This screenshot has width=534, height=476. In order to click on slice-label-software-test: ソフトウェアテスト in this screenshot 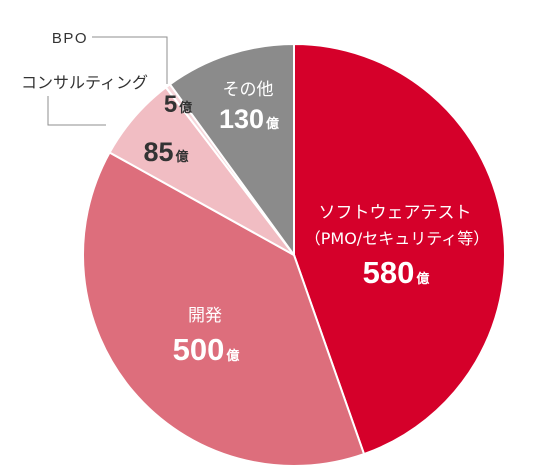, I will do `click(395, 213)`.